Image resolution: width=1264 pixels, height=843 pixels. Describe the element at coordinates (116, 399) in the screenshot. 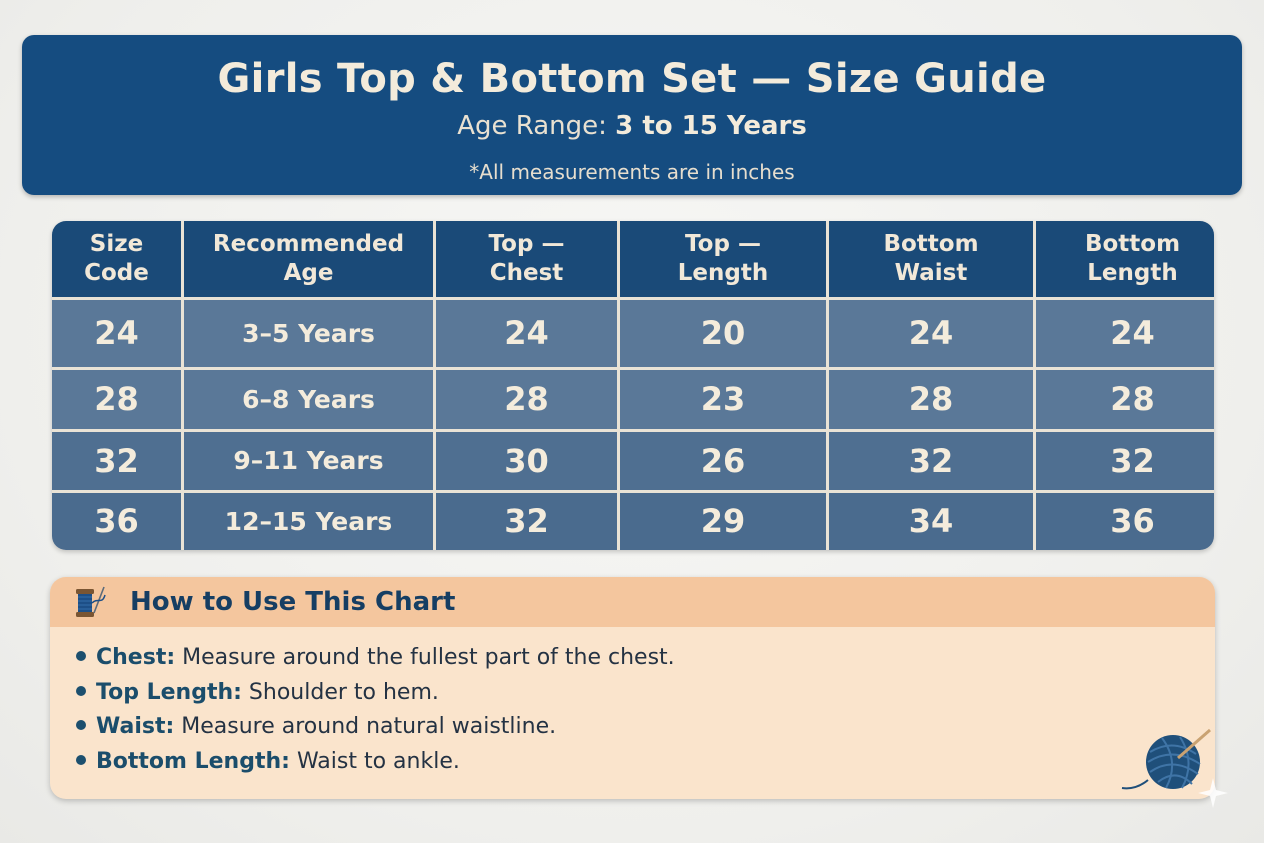

I see `cell-size-code: 28` at that location.